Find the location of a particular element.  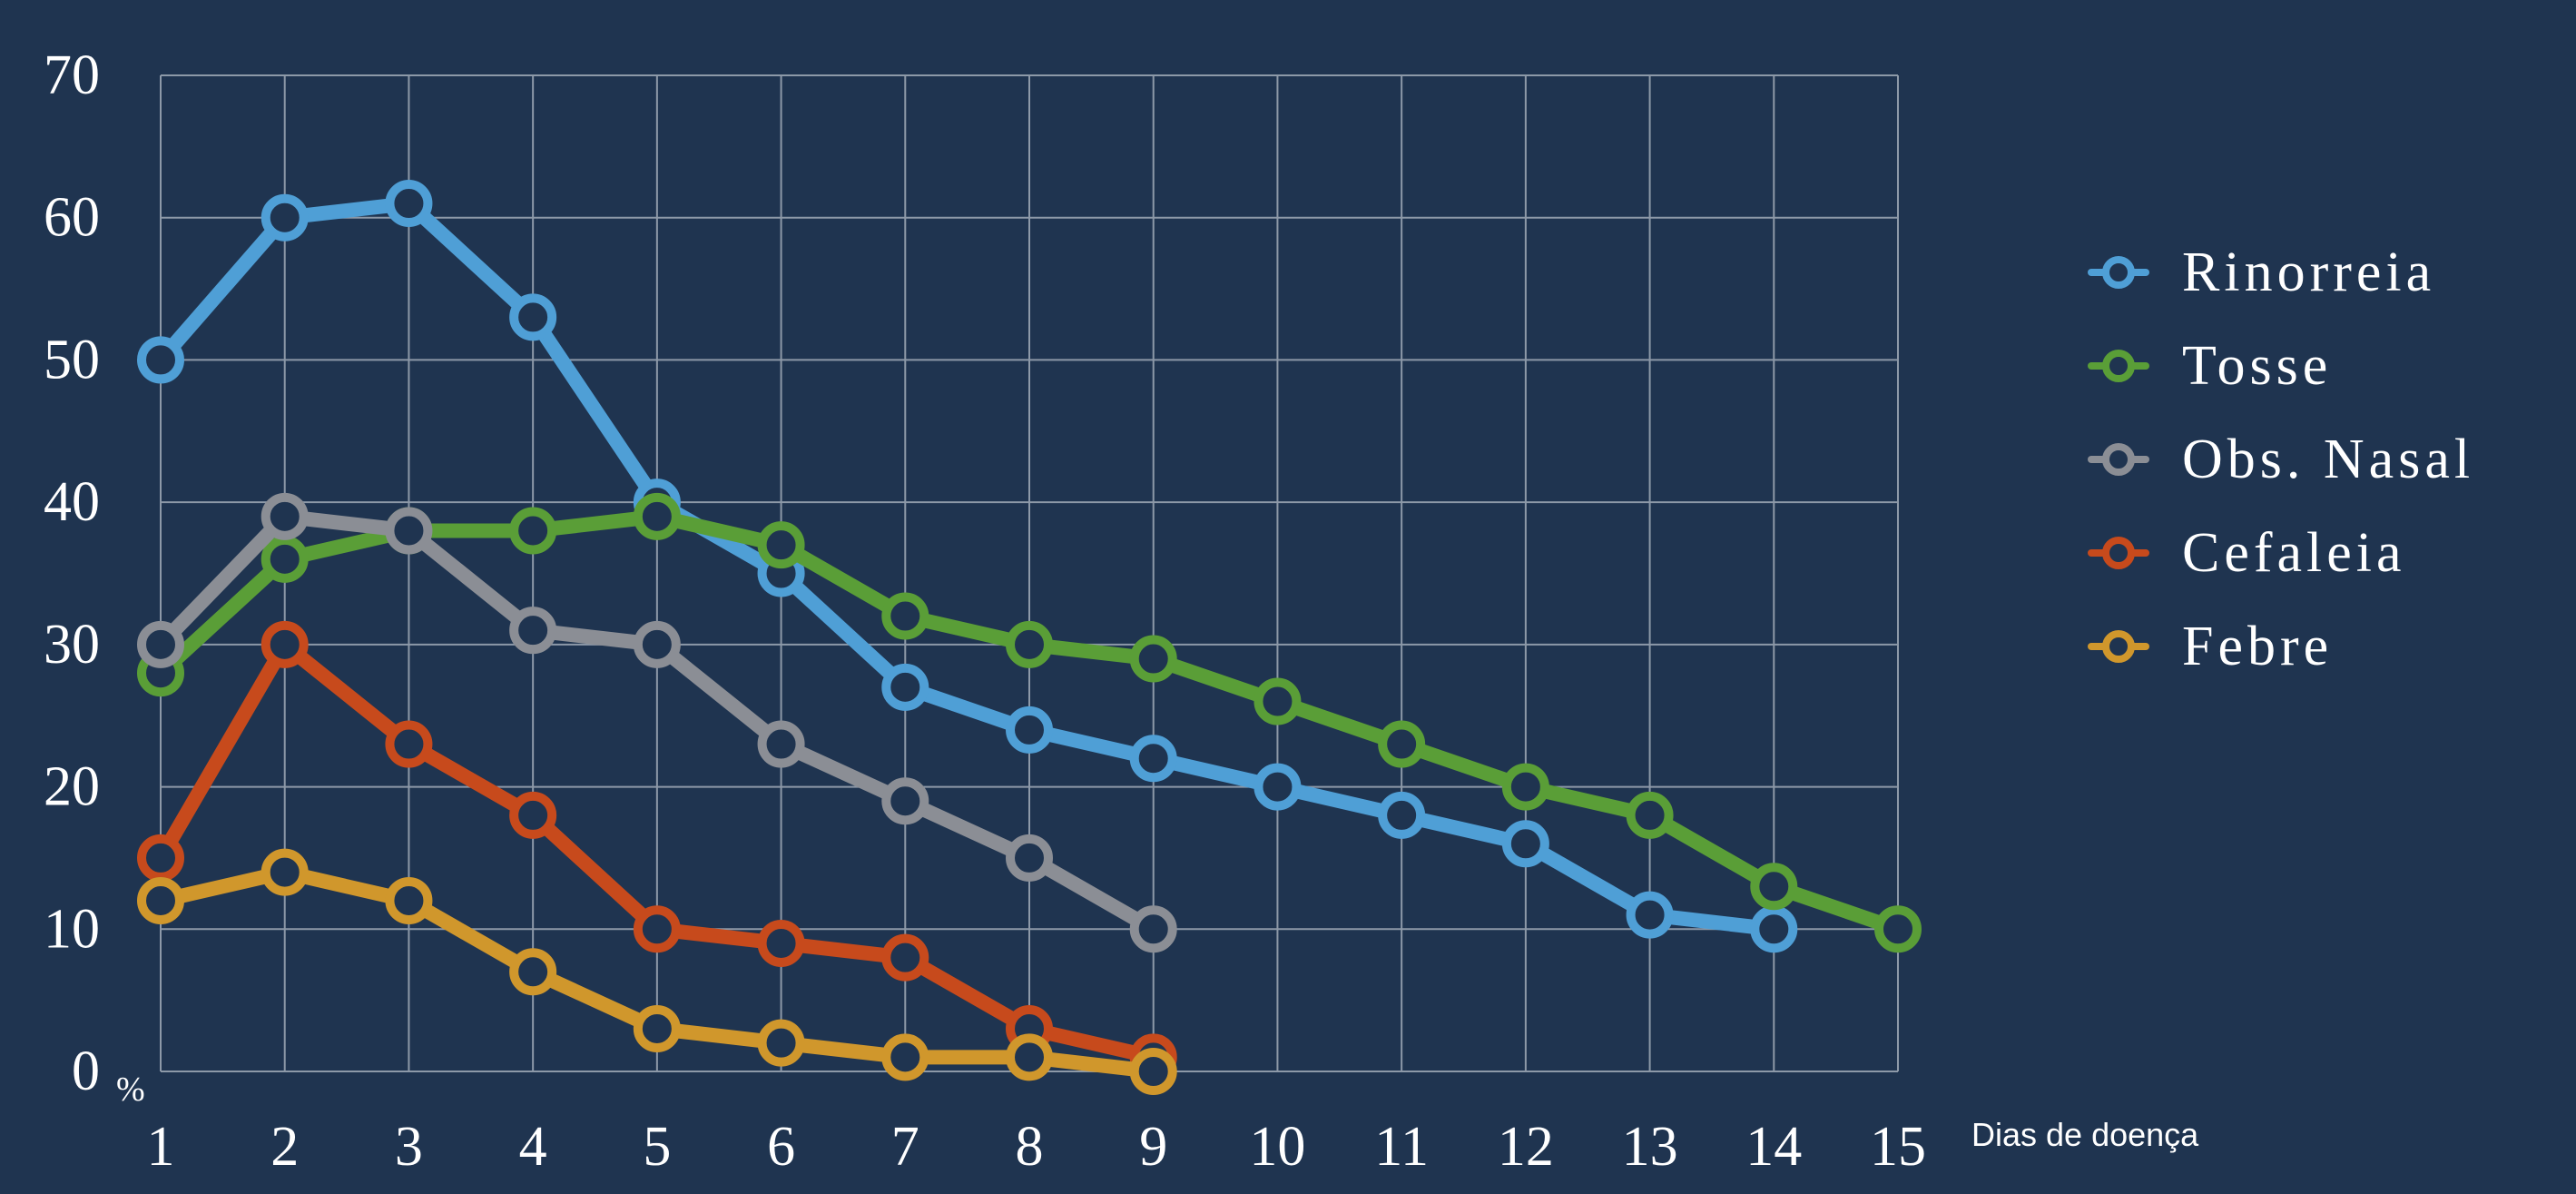

x-tick-label: 4 is located at coordinates (533, 1147).